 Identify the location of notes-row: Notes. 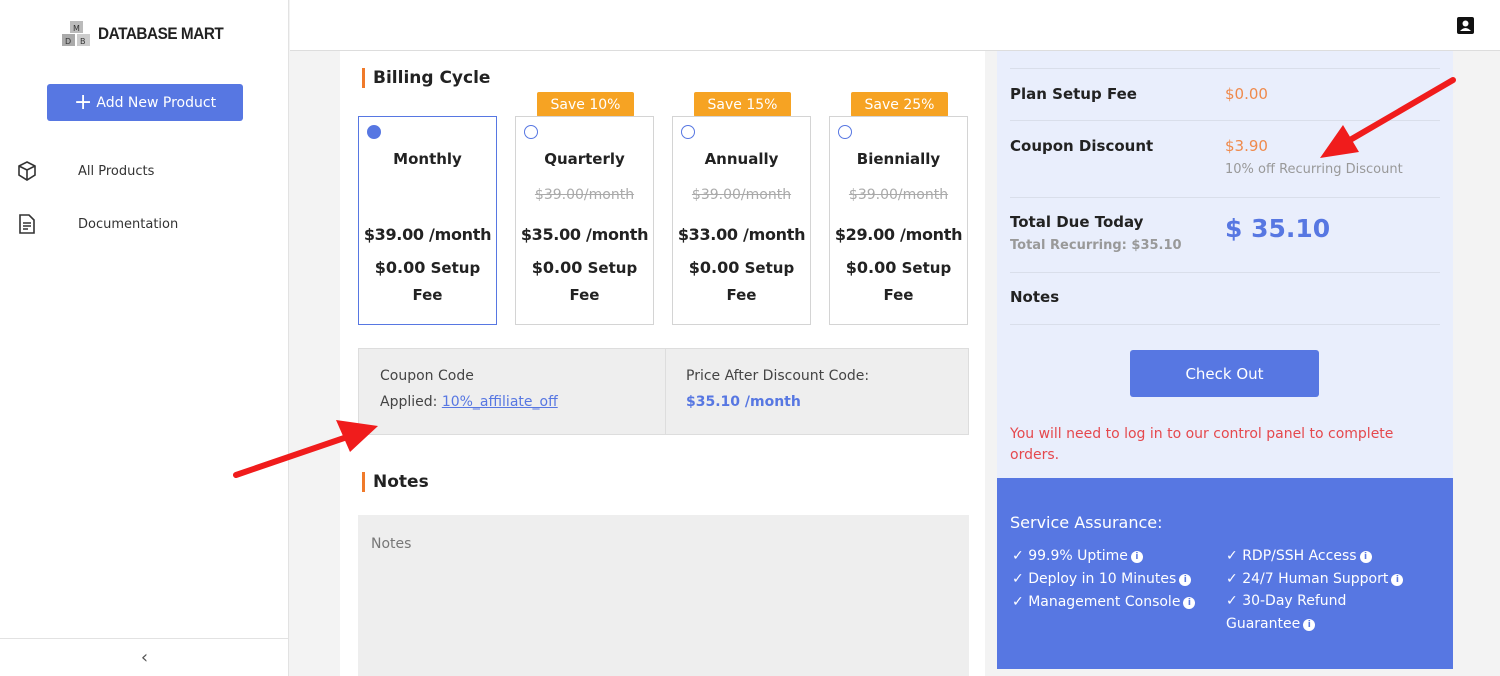
(1225, 298).